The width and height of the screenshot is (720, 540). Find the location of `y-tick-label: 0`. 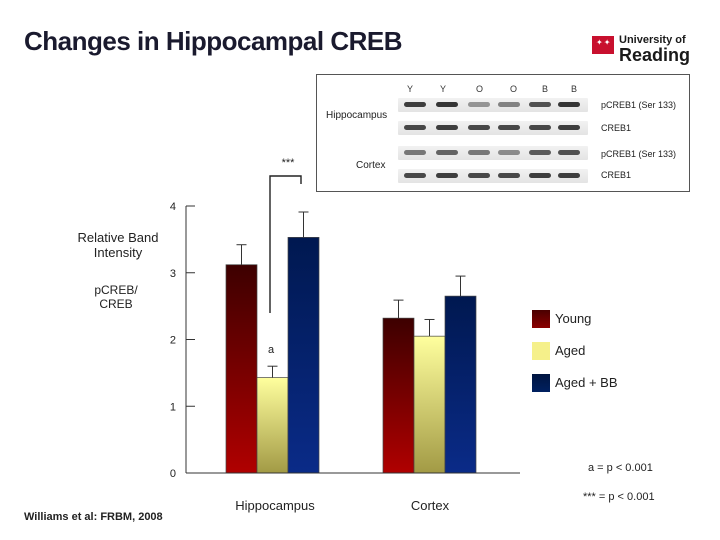

y-tick-label: 0 is located at coordinates (173, 474).